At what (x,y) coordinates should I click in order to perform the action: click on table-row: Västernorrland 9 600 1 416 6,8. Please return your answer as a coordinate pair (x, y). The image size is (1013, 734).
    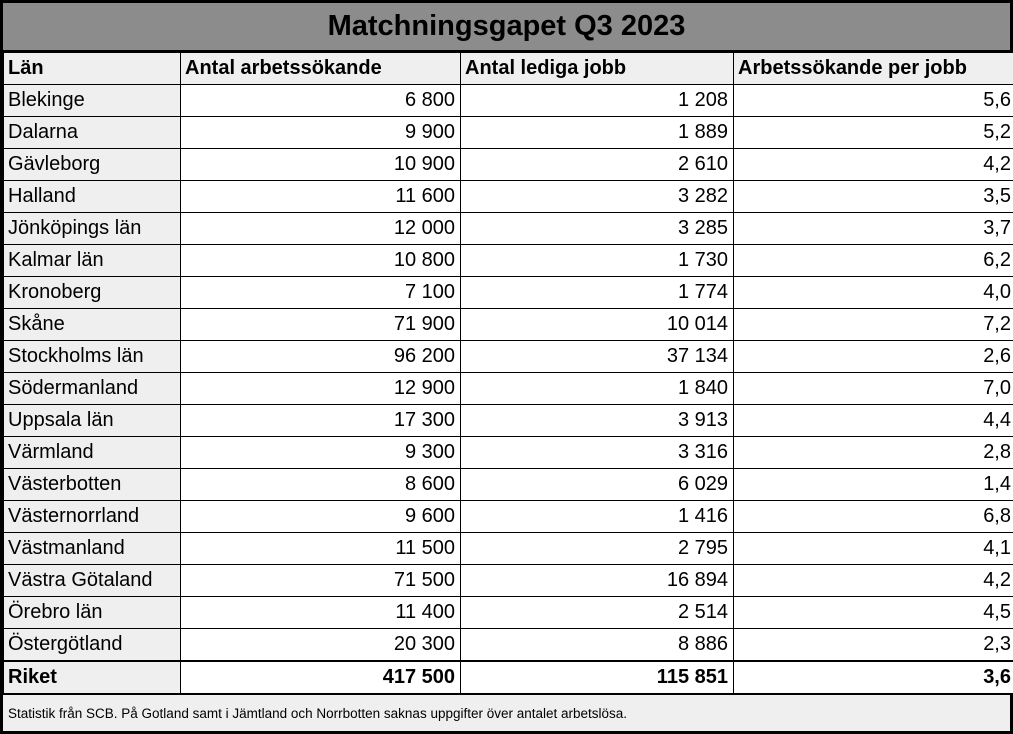
    Looking at the image, I should click on (508, 516).